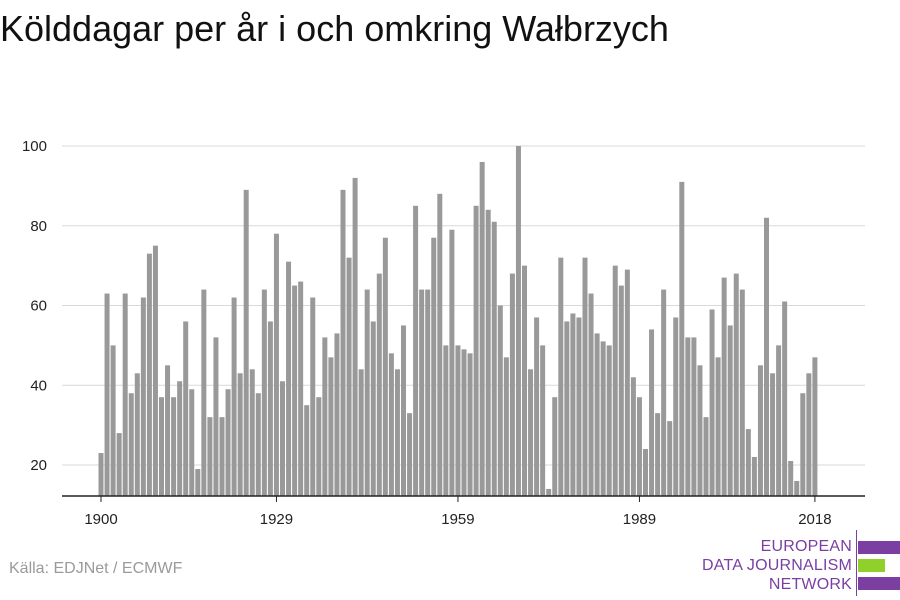 This screenshot has height=600, width=900. What do you see at coordinates (349, 376) in the screenshot?
I see `bar-1941` at bounding box center [349, 376].